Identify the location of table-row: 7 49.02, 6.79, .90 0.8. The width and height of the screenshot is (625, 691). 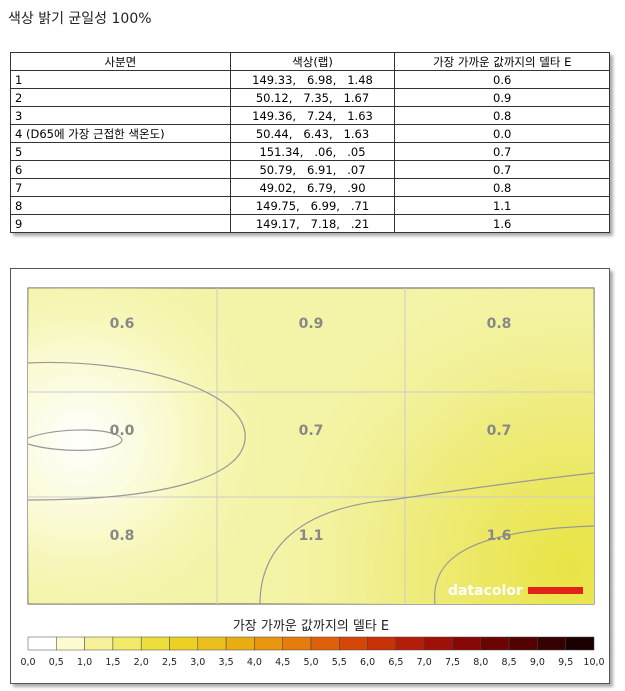
(310, 187).